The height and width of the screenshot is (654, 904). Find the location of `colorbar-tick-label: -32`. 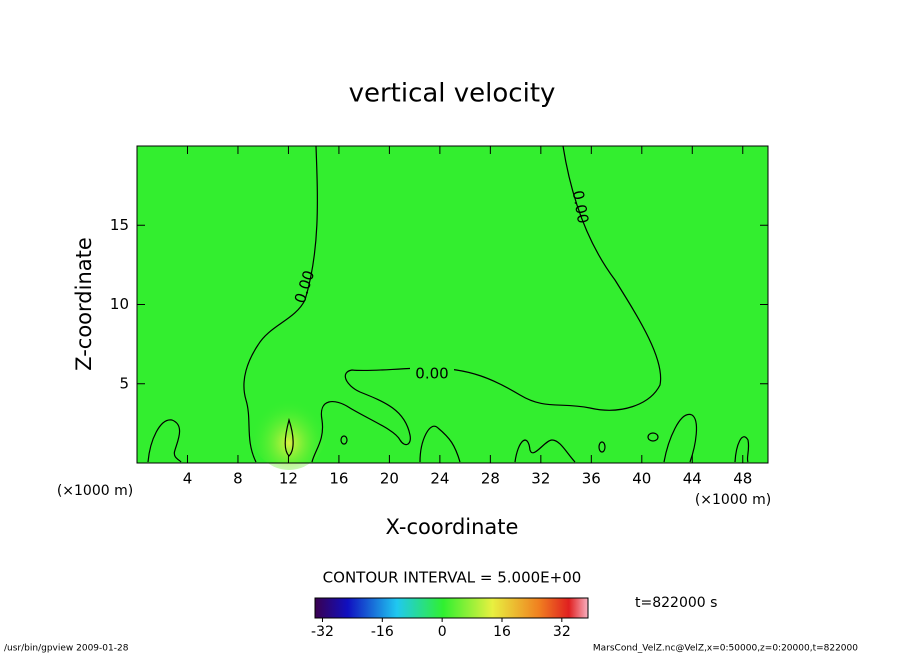

colorbar-tick-label: -32 is located at coordinates (322, 632).